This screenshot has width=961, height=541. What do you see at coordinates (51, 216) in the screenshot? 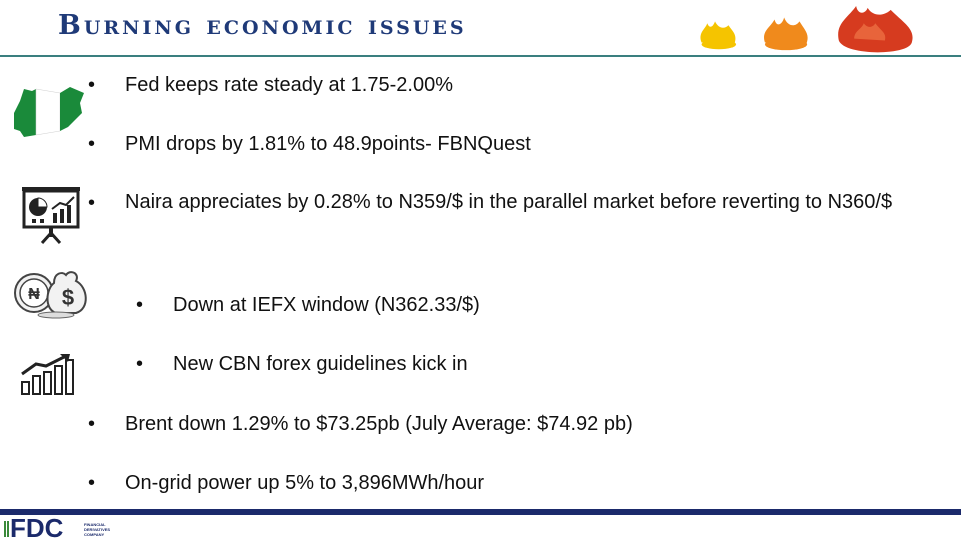
I see `presentation-chart-icon` at bounding box center [51, 216].